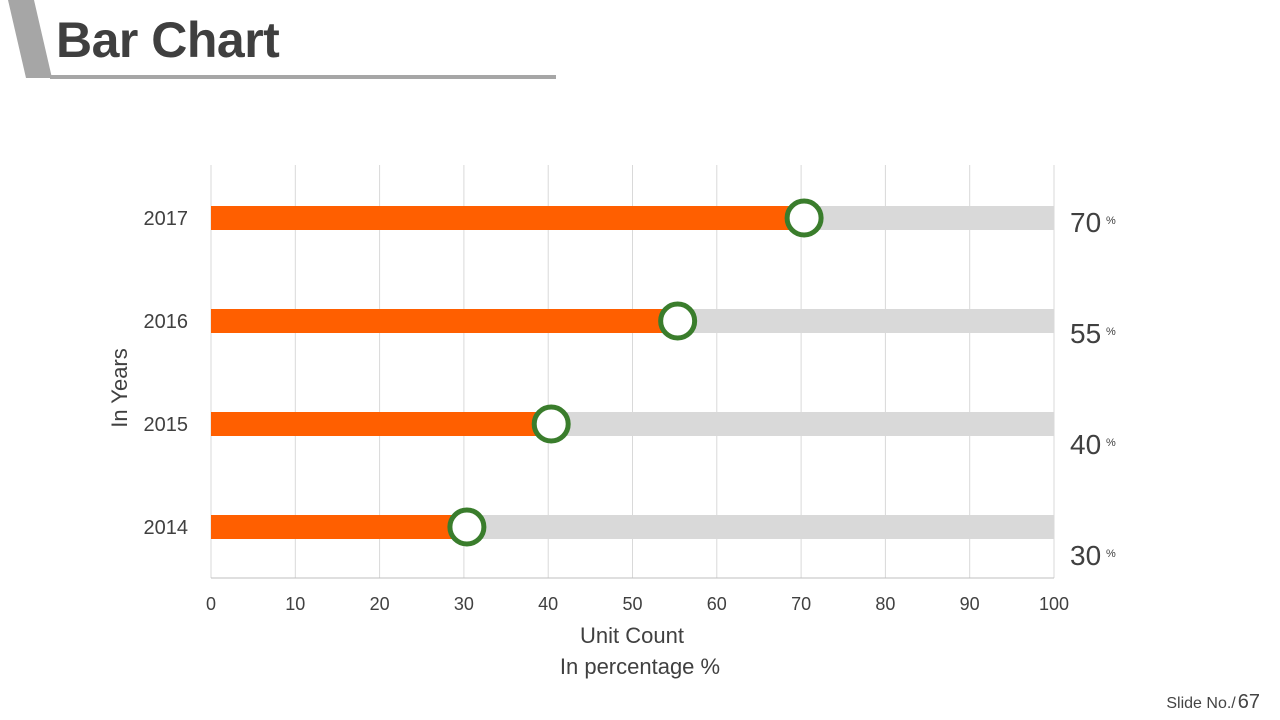 Image resolution: width=1280 pixels, height=720 pixels. Describe the element at coordinates (166, 219) in the screenshot. I see `y-category-label: 2017` at that location.